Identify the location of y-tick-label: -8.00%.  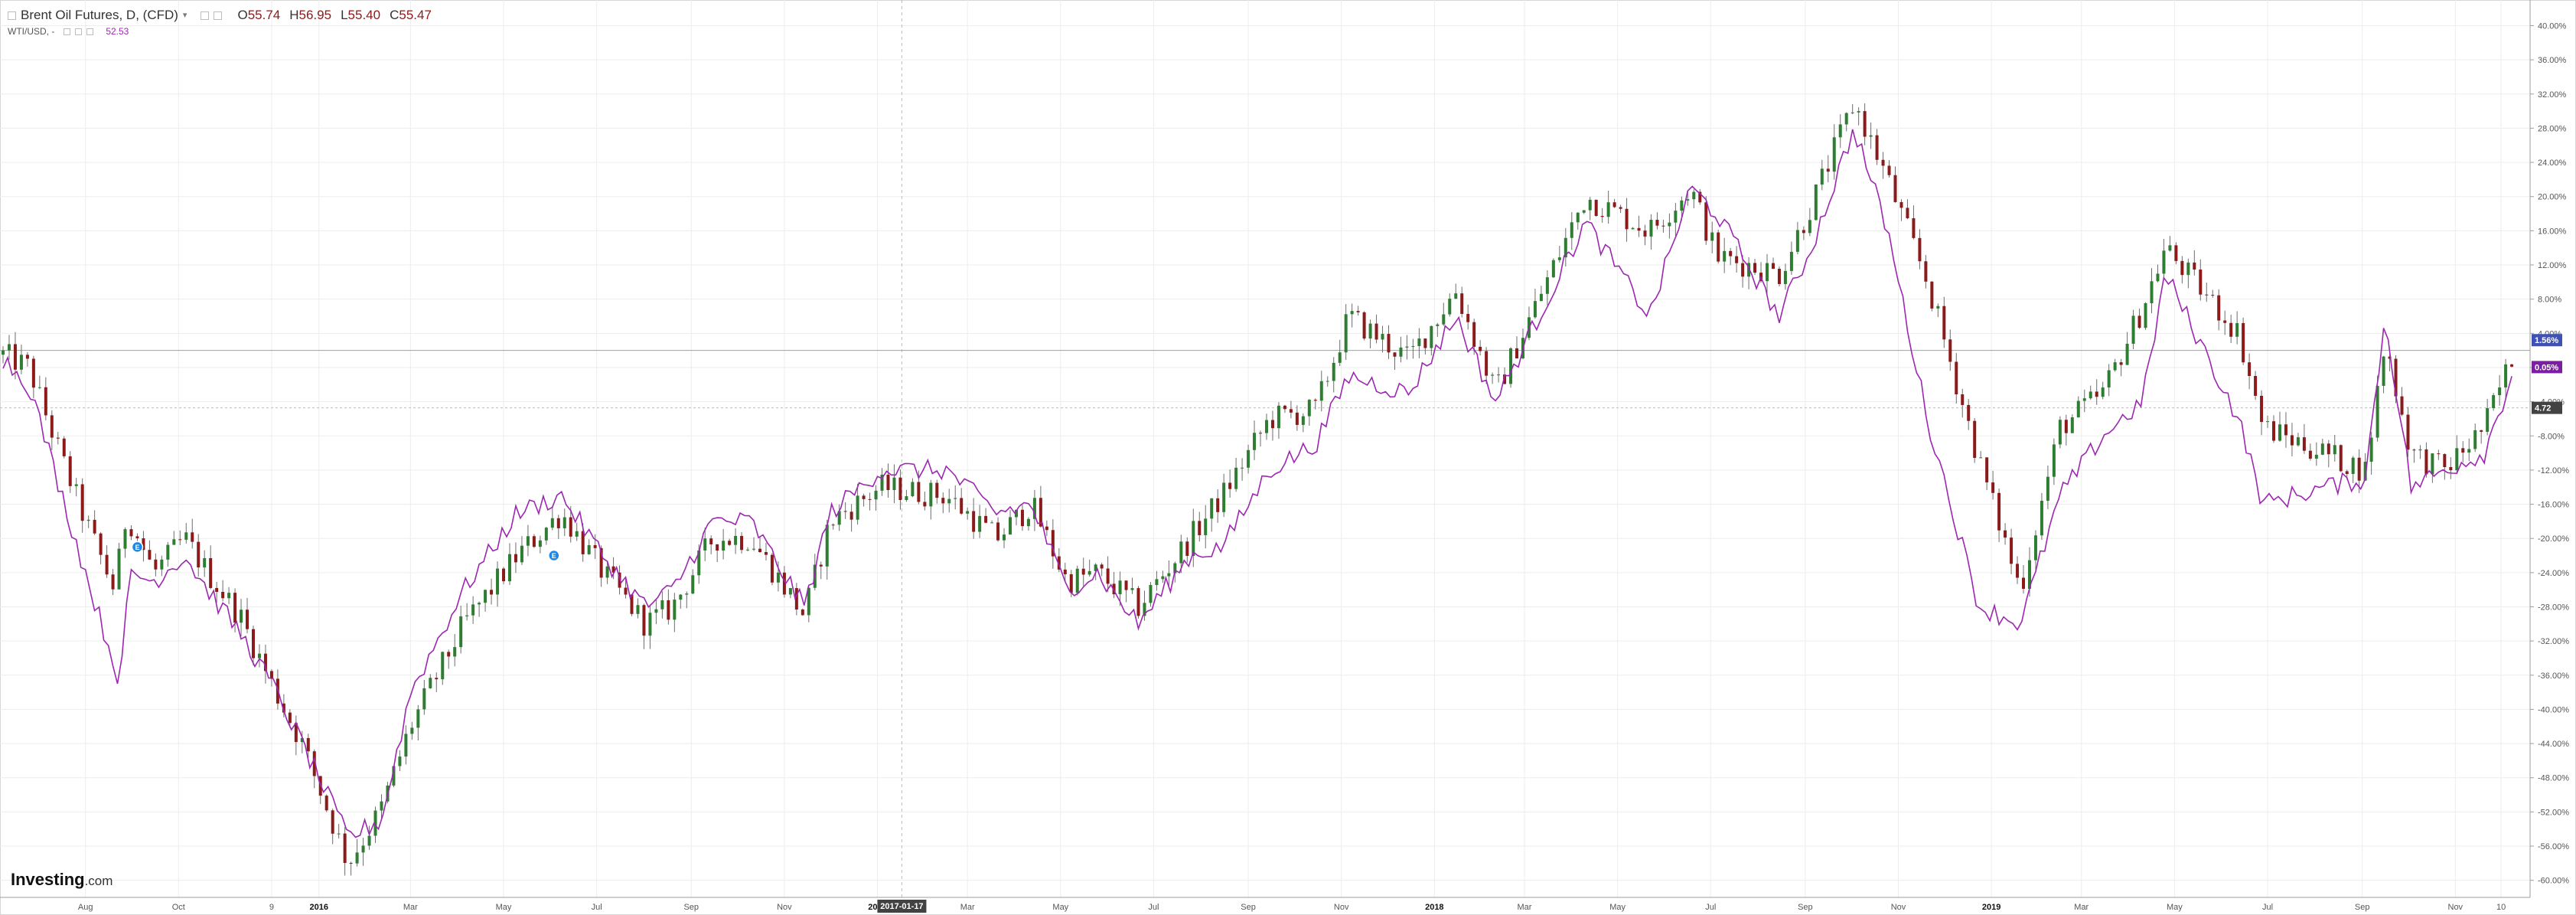
(2551, 436).